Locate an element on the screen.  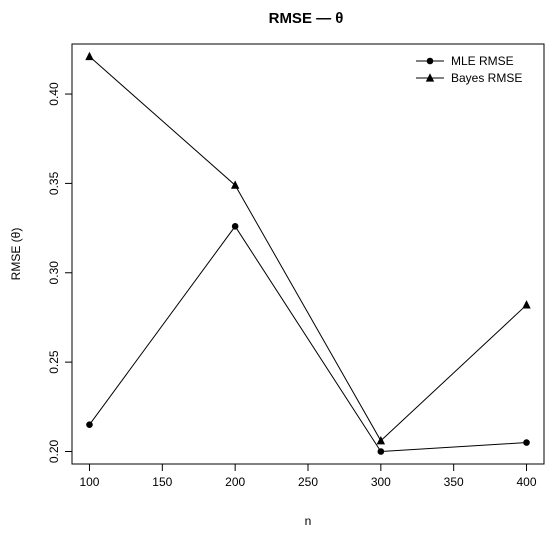
x-tick-label: 200 is located at coordinates (235, 482).